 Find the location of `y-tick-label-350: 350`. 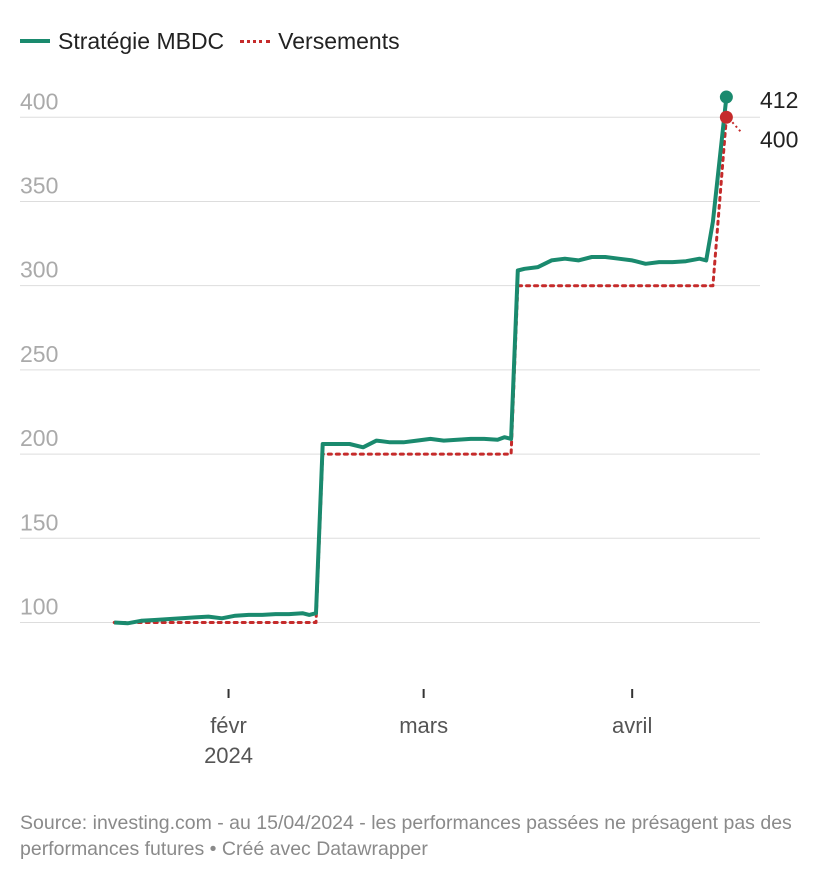

y-tick-label-350: 350 is located at coordinates (39, 185).